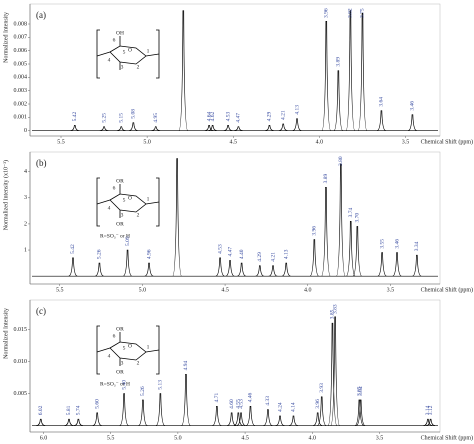  I want to click on peak-label: 3.96, so click(327, 13).